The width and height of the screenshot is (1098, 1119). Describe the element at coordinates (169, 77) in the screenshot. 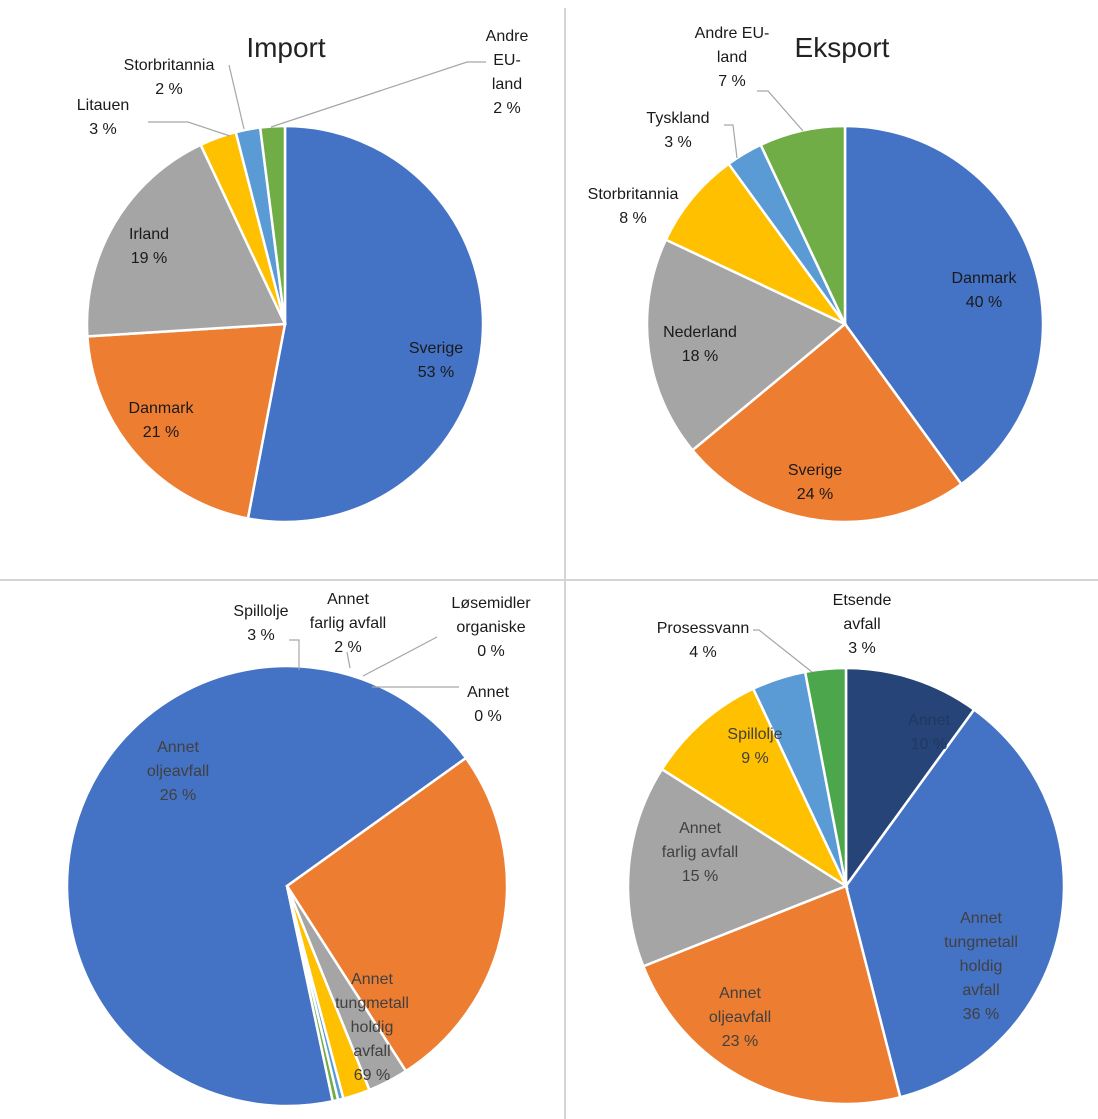

I see `data-label-storbritannia: Storbritannia 2 %` at that location.